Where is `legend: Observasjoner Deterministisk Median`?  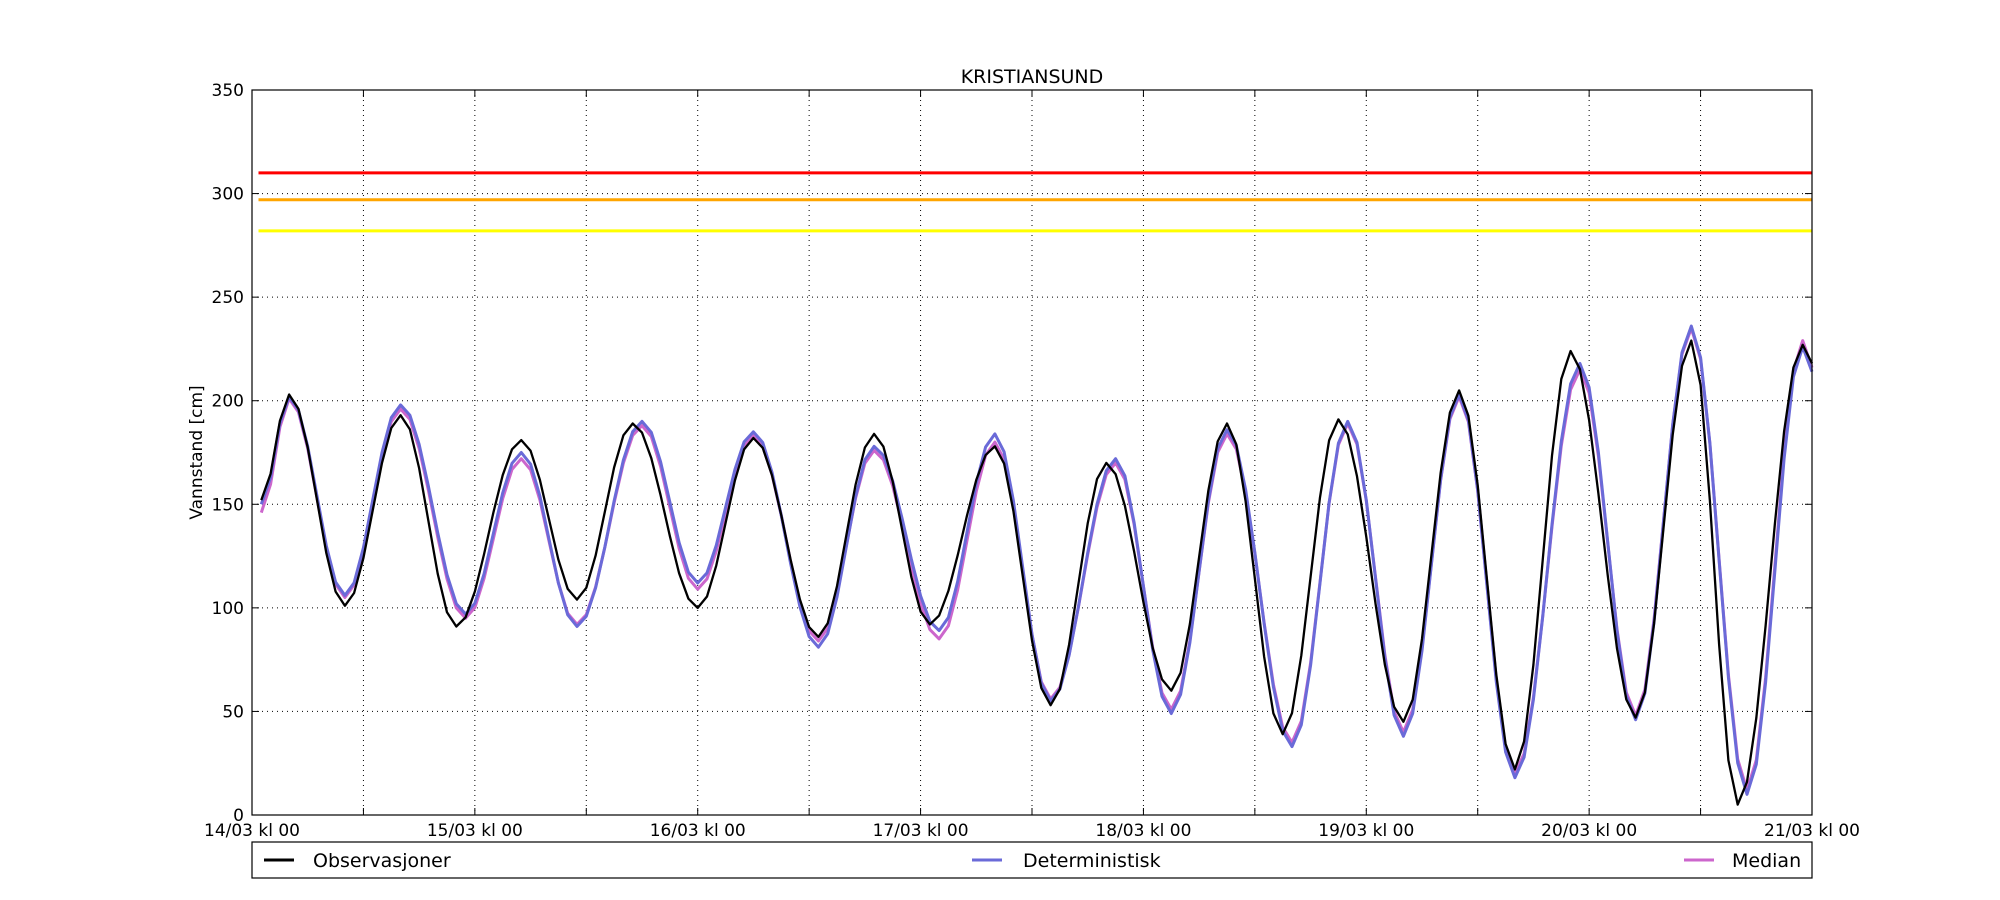
legend: Observasjoner Deterministisk Median is located at coordinates (1032, 860).